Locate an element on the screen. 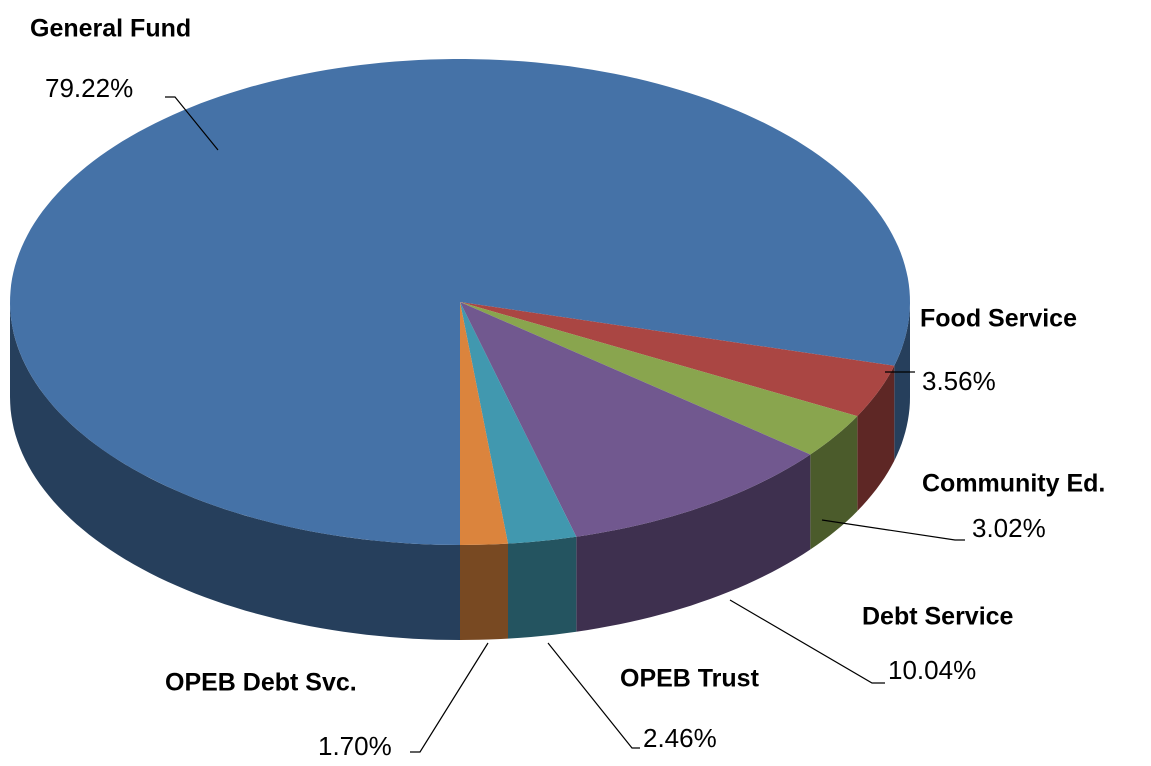  value-label: 3.56% is located at coordinates (959, 381).